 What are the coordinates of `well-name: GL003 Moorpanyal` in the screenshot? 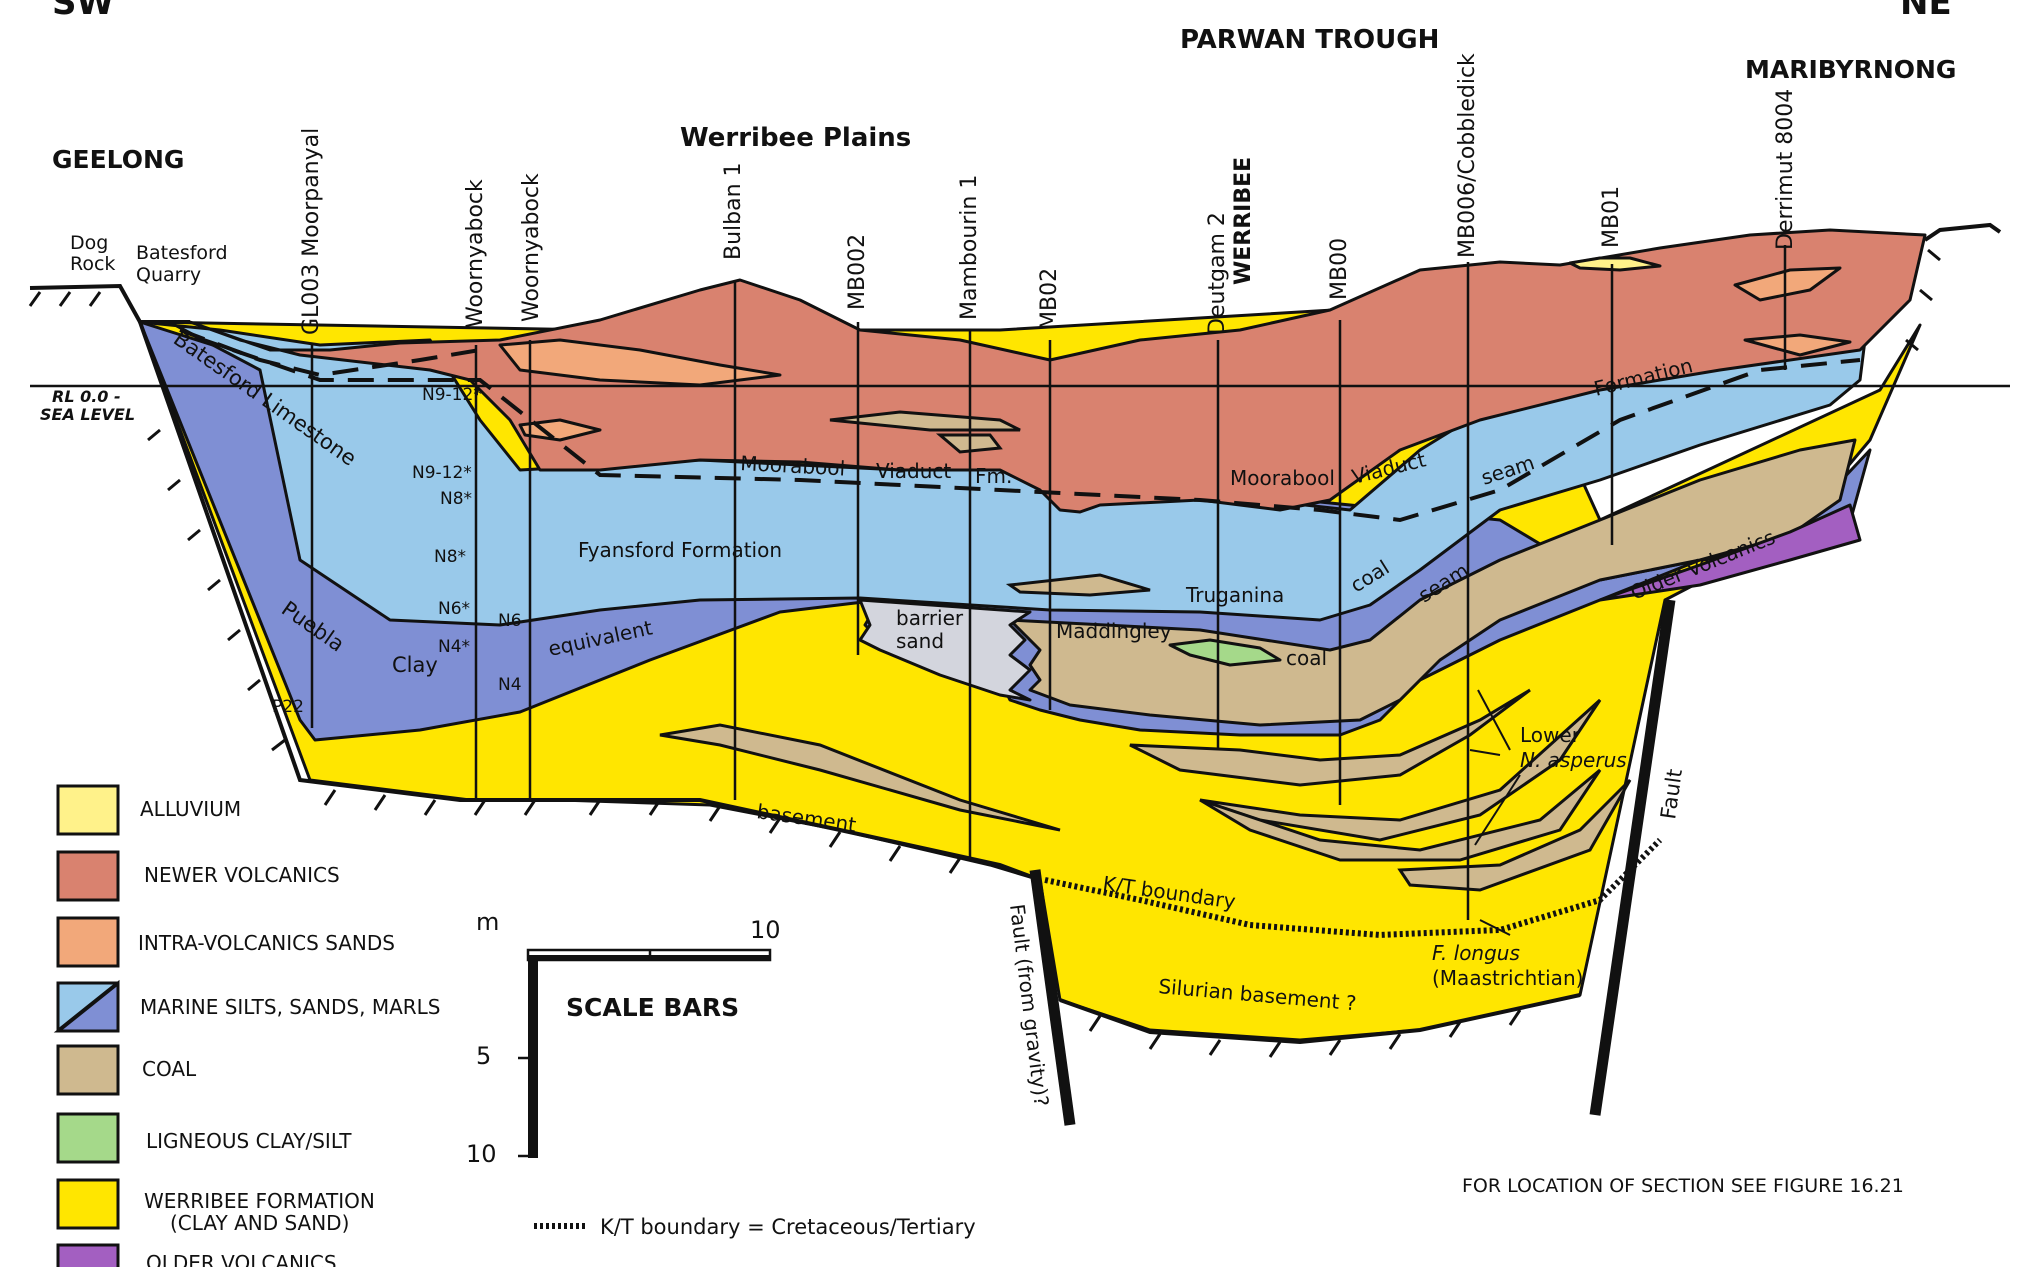 It's located at (311, 231).